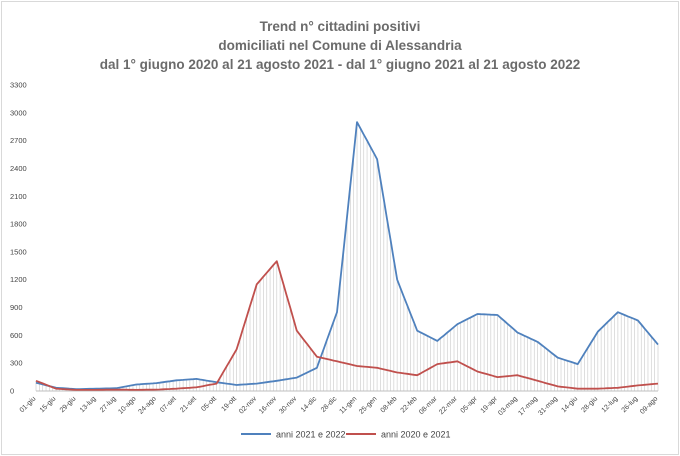 The height and width of the screenshot is (456, 680). Describe the element at coordinates (12, 391) in the screenshot. I see `y-tick-label: 0` at that location.